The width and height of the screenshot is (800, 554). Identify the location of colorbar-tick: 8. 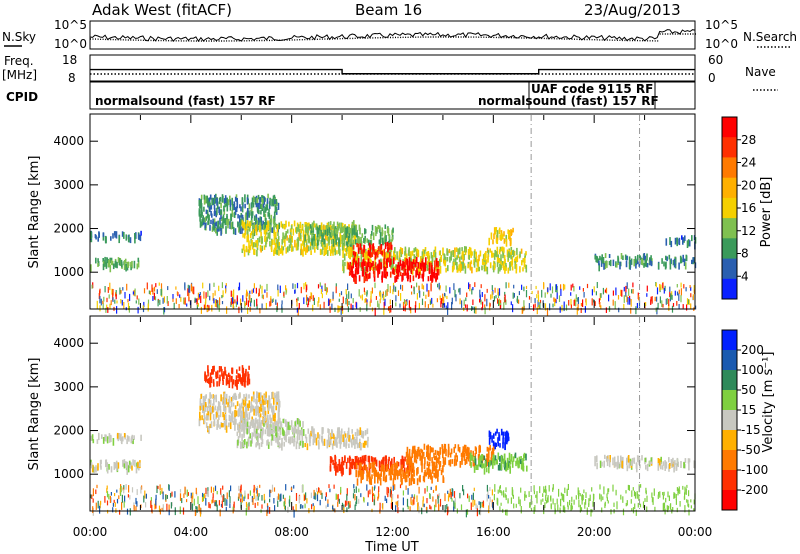
(745, 254).